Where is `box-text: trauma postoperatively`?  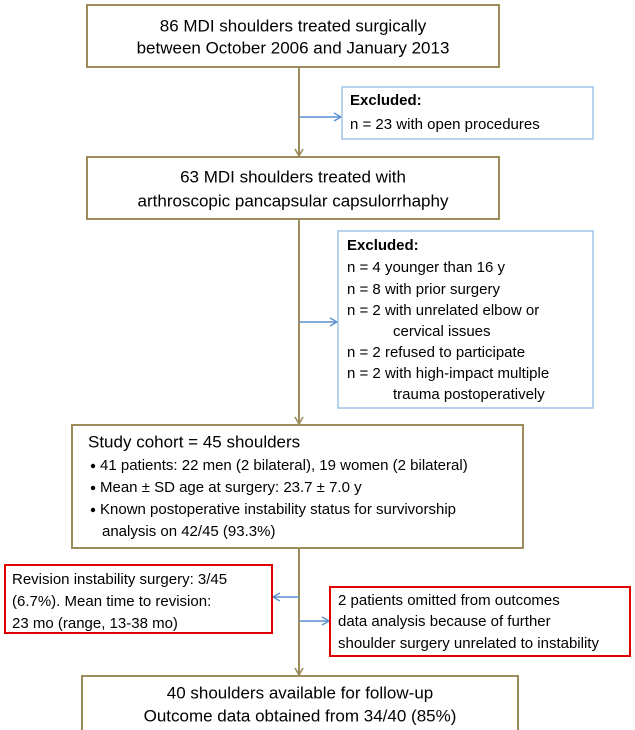
box-text: trauma postoperatively is located at coordinates (469, 394).